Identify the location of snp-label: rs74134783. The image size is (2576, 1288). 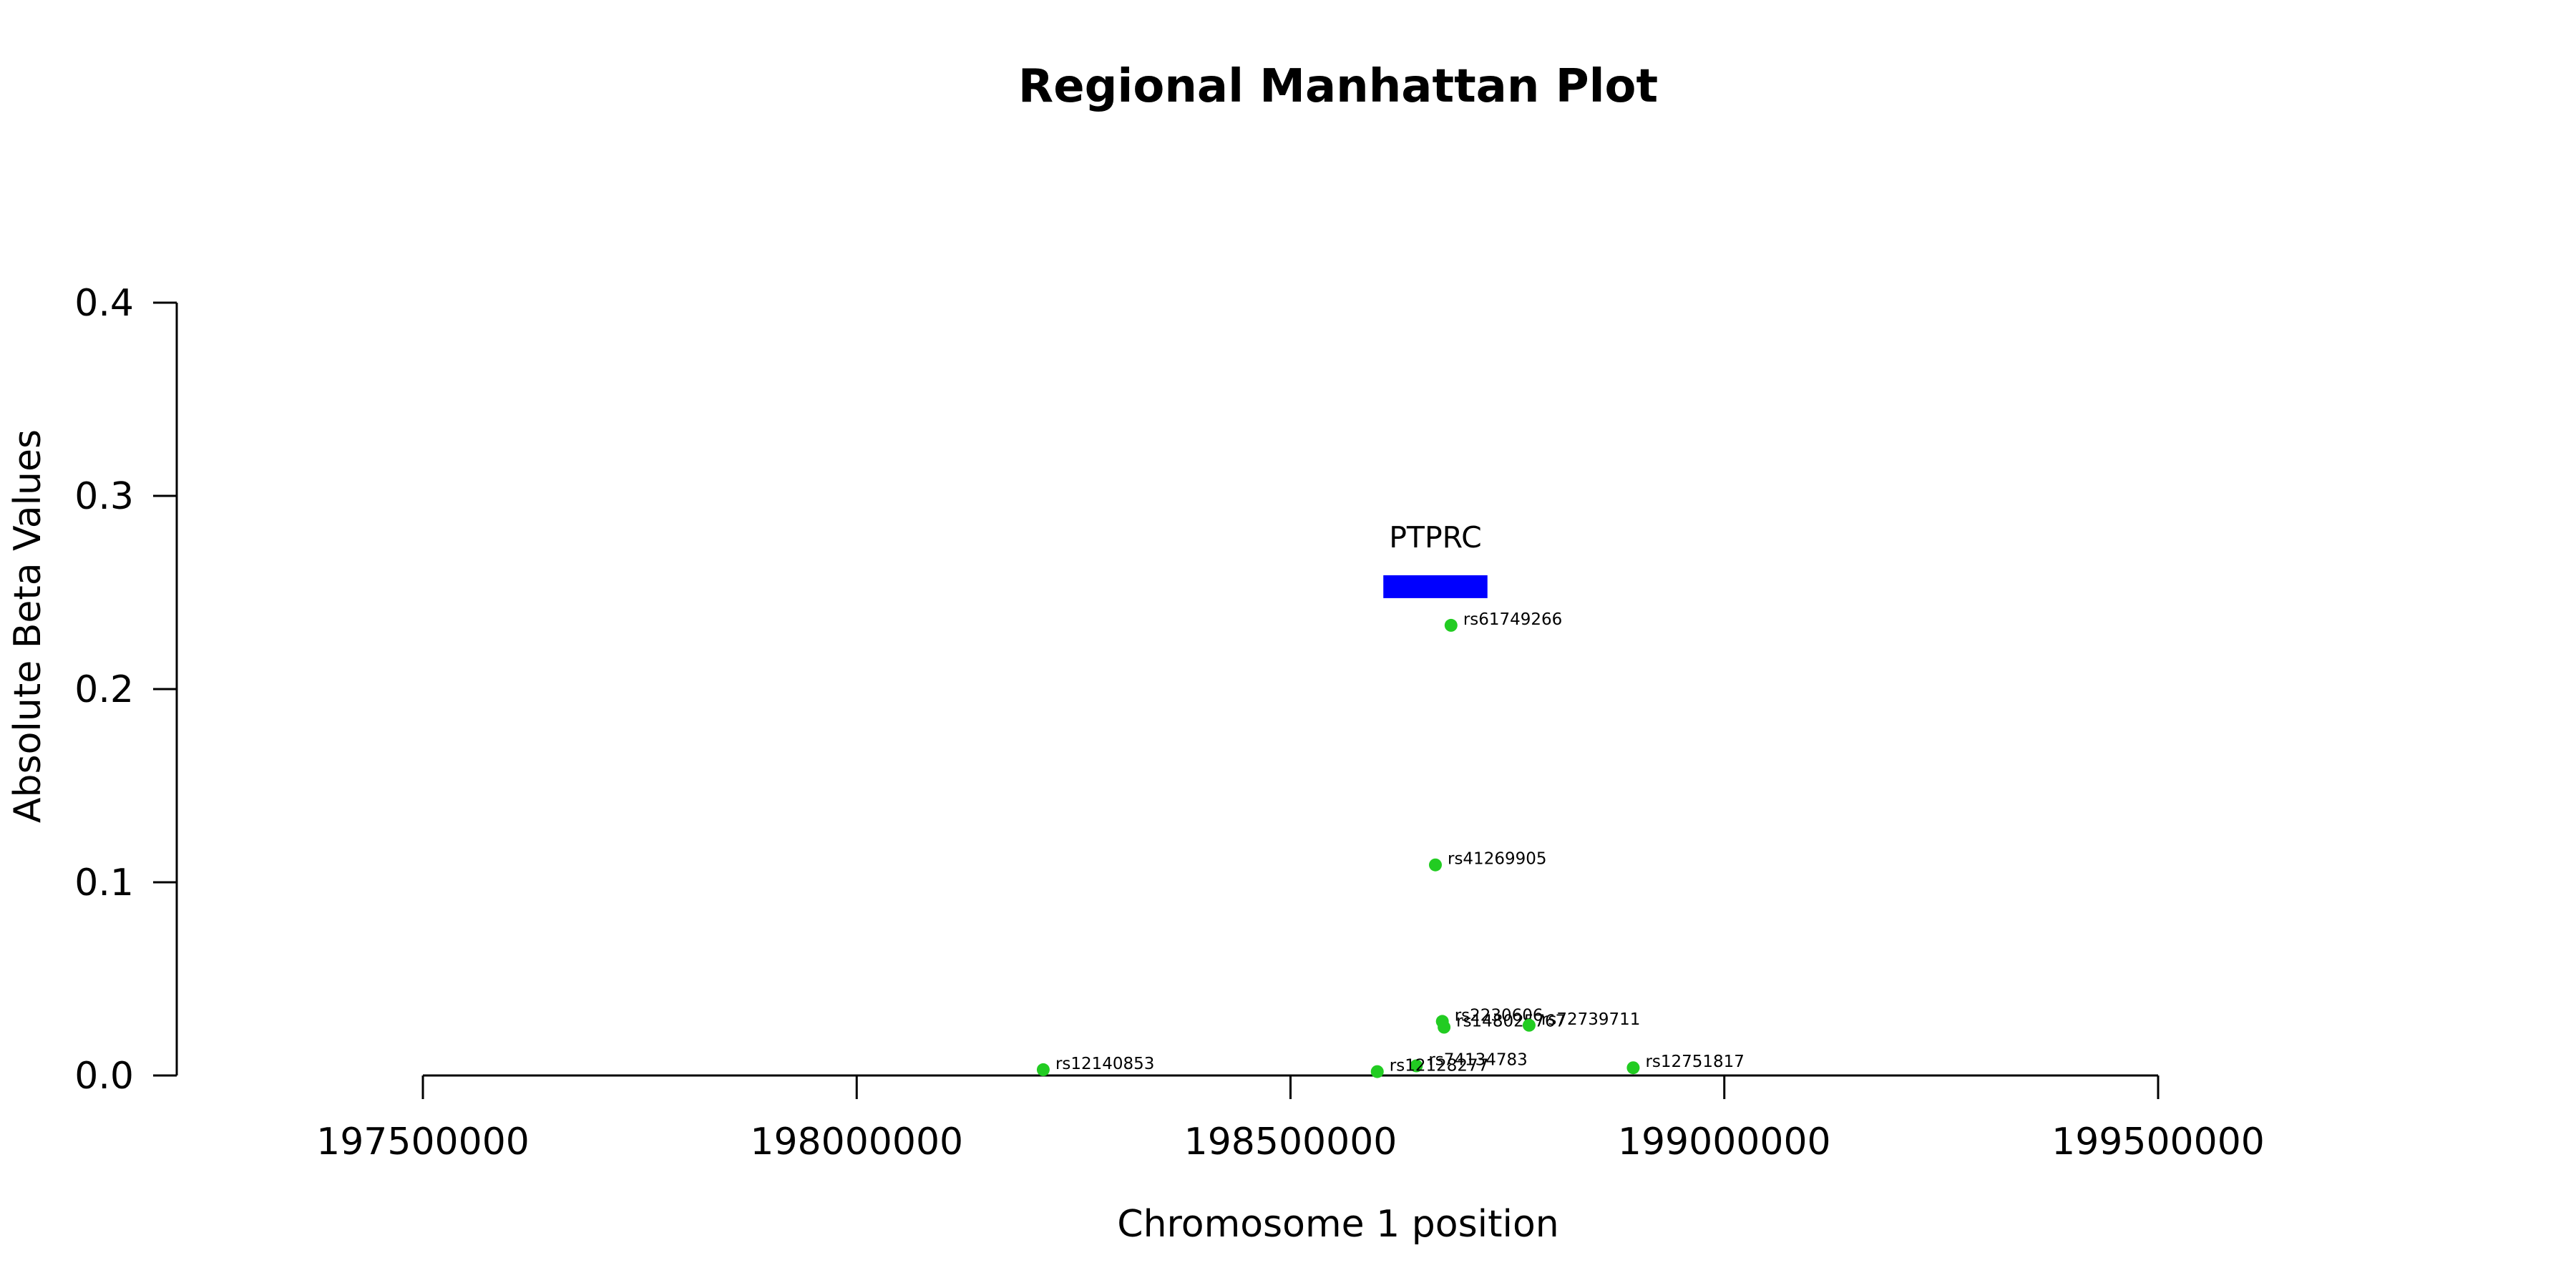
(1478, 1060).